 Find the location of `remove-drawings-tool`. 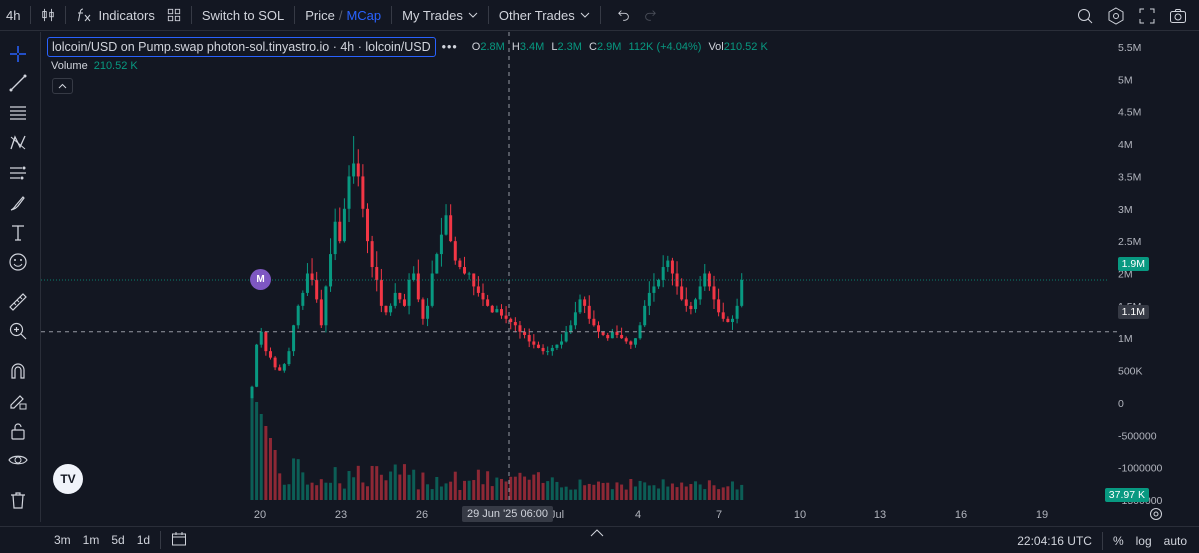

remove-drawings-tool is located at coordinates (18, 500).